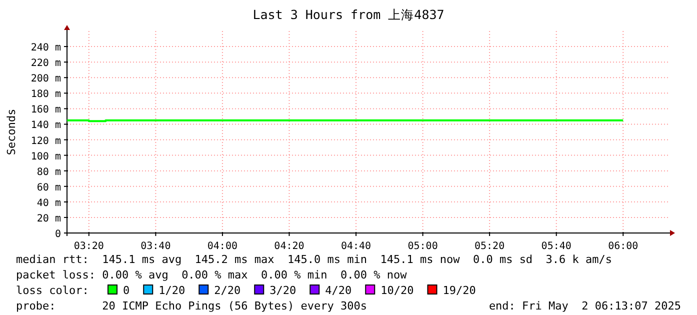 This screenshot has height=315, width=697. I want to click on x-tick-label: 04:20, so click(289, 246).